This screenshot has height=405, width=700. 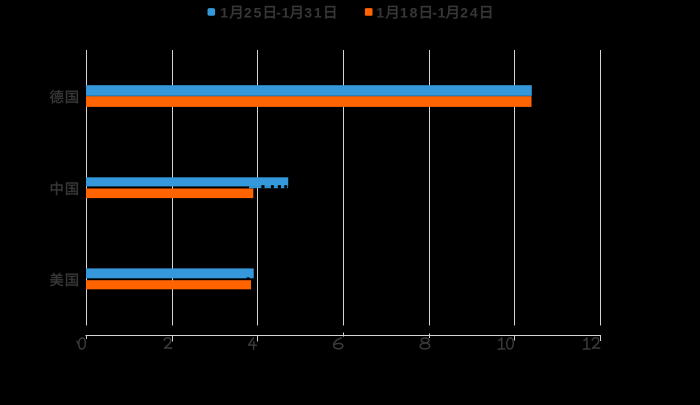 What do you see at coordinates (474, 13) in the screenshot?
I see `svg-text: 4` at bounding box center [474, 13].